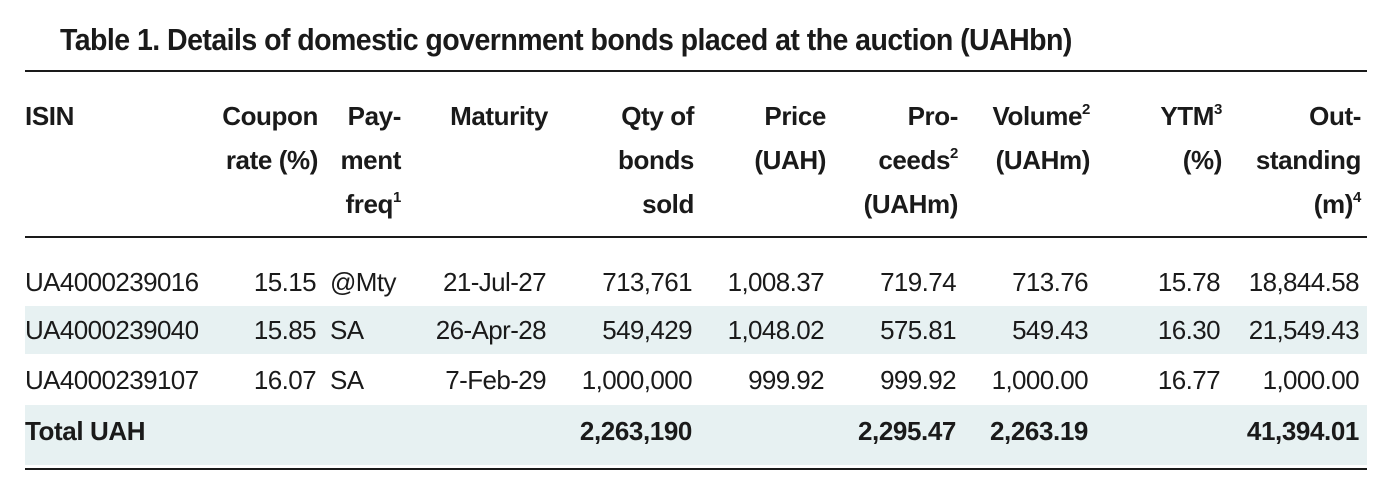 This screenshot has width=1394, height=493. What do you see at coordinates (647, 330) in the screenshot?
I see `cell-qty-sold: 549,429` at bounding box center [647, 330].